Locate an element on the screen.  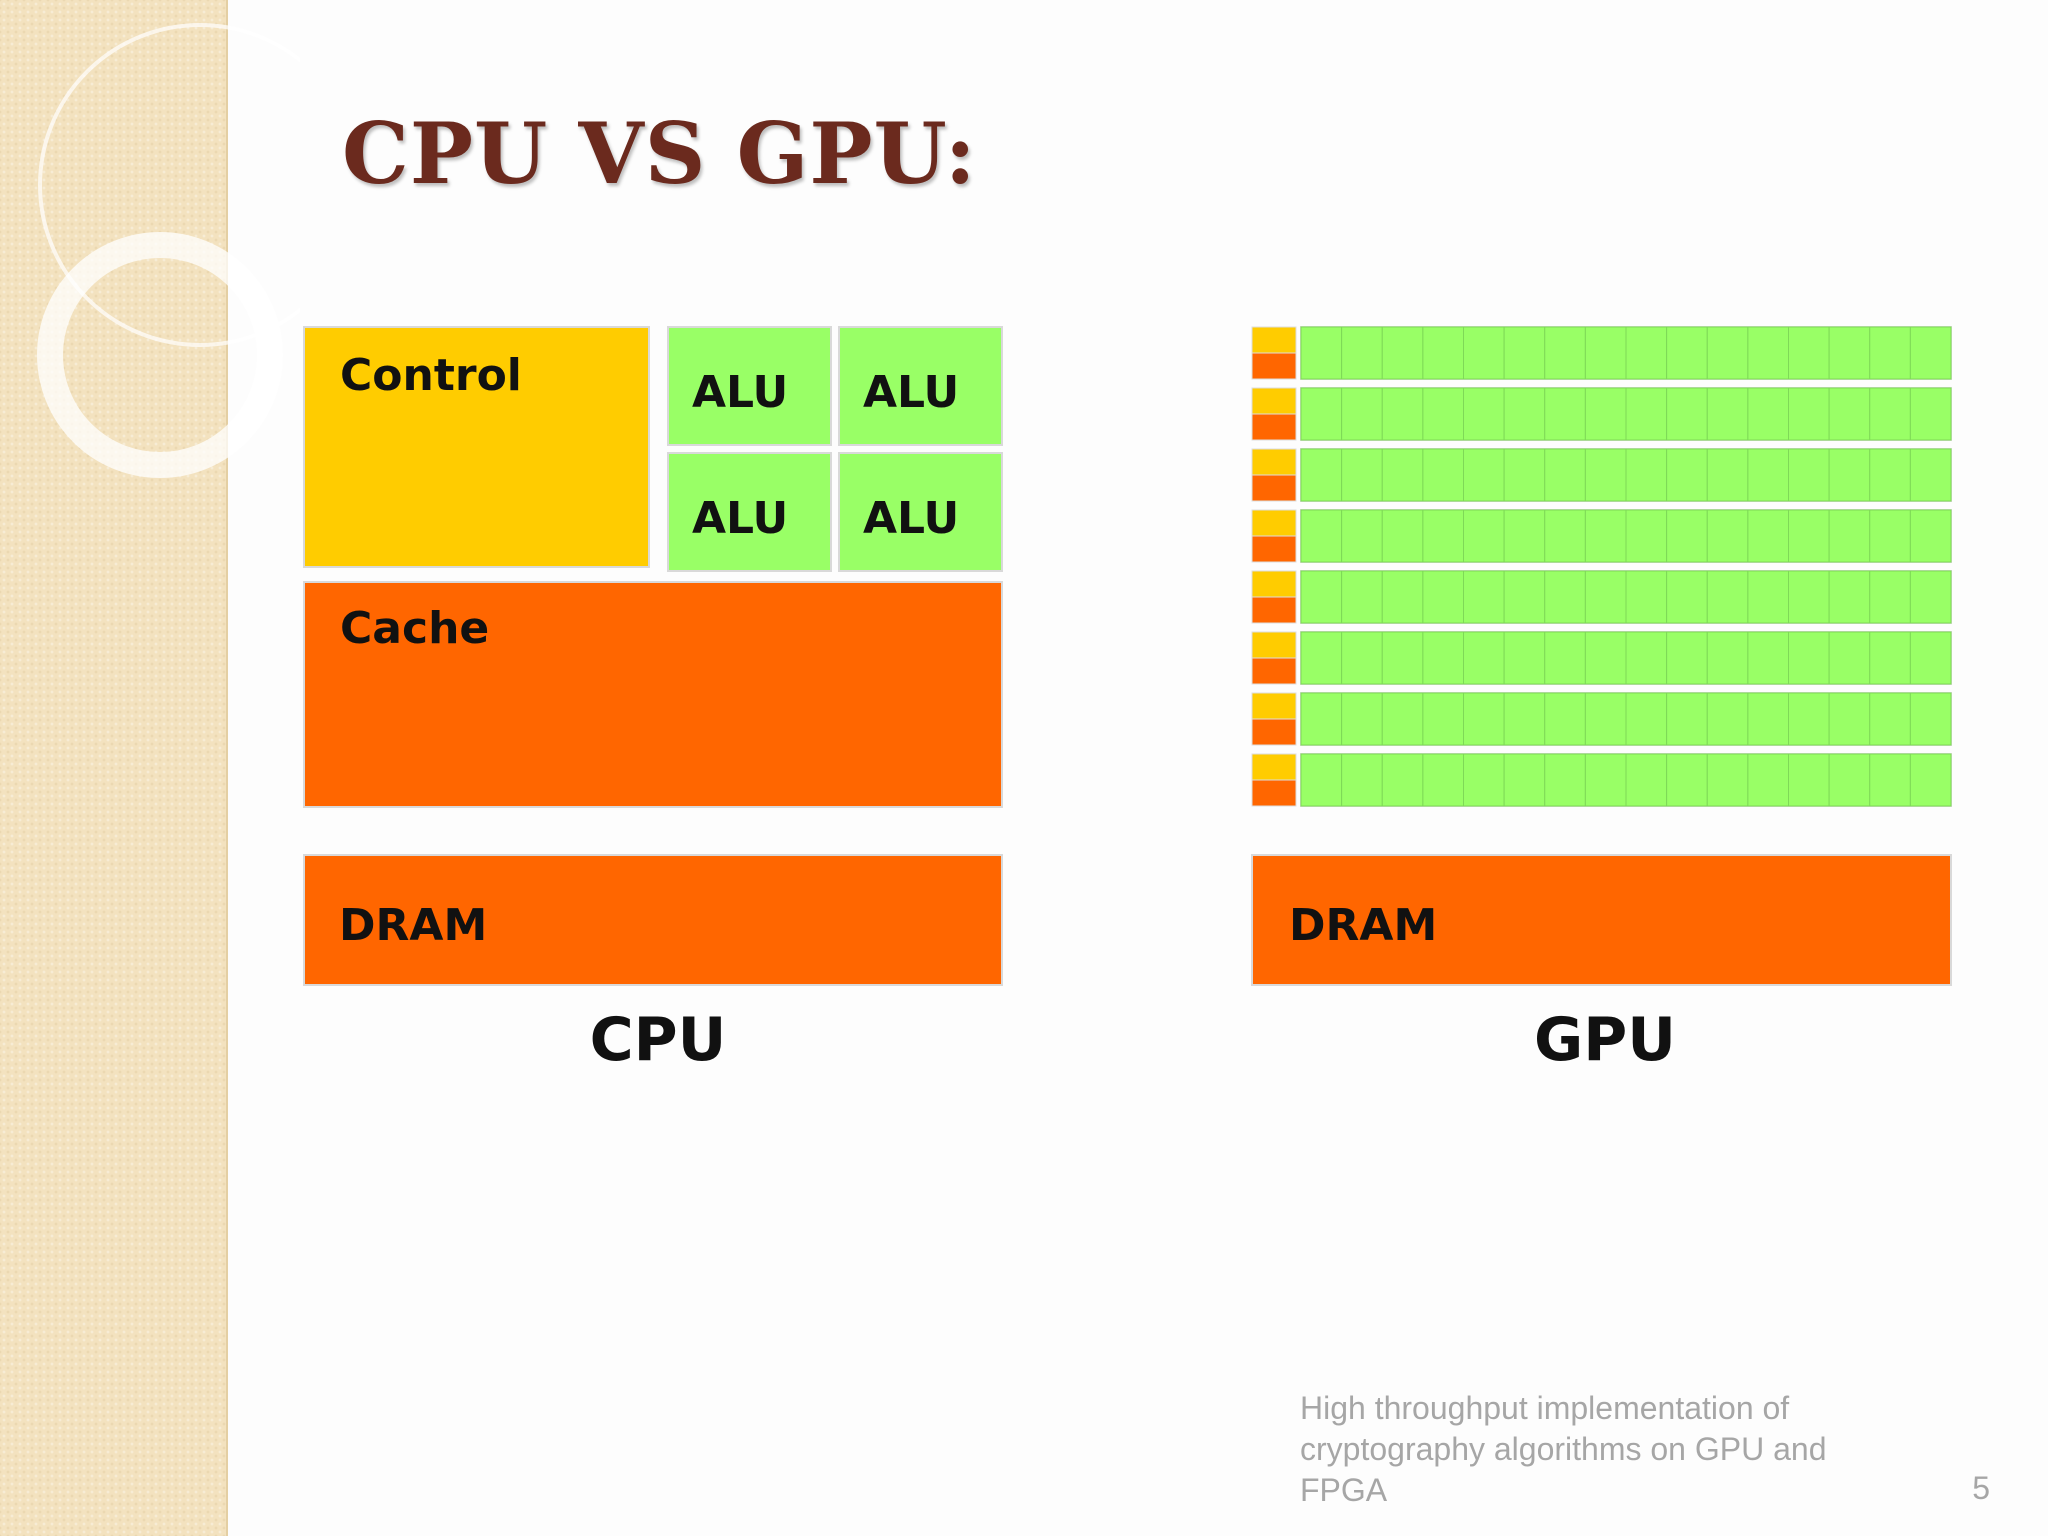
cpu-alu-label-2: ALU is located at coordinates (911, 392).